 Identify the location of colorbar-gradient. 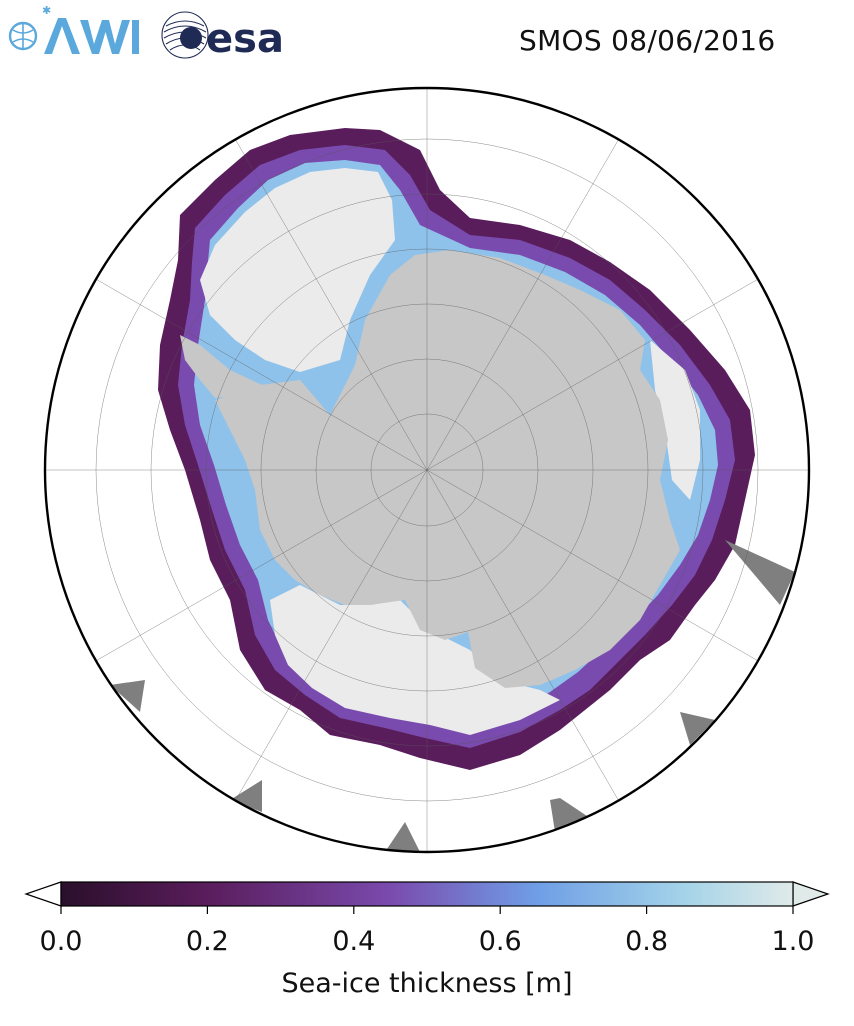
(427, 894).